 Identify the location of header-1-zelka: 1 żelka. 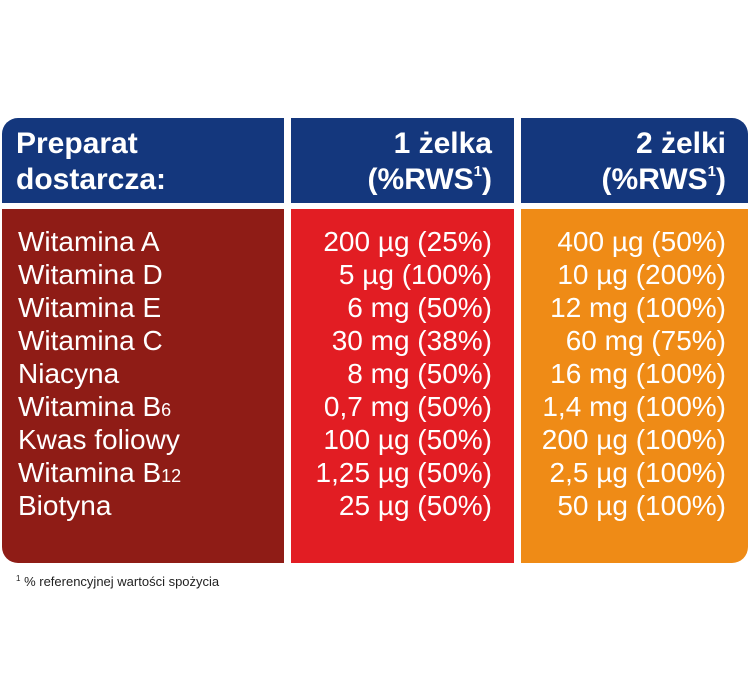
(442, 143).